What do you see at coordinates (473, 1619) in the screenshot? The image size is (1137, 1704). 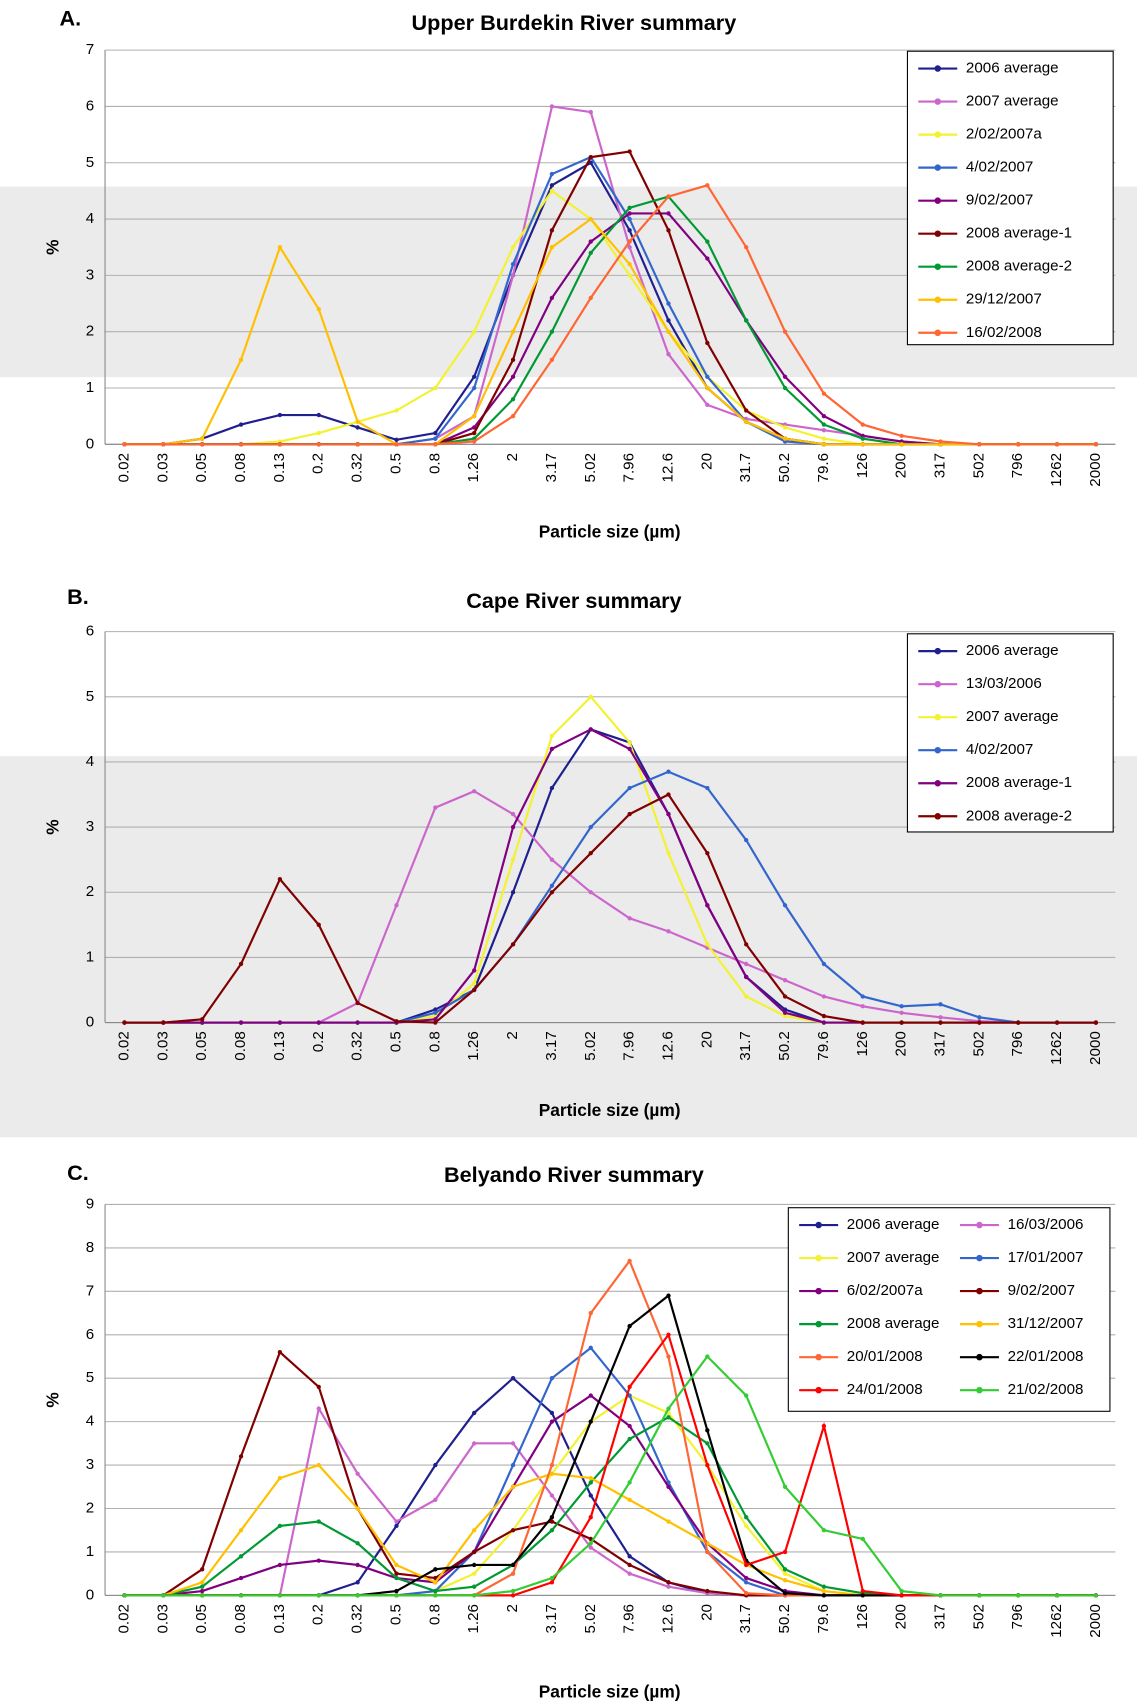 I see `x-tick-label: 1.26` at bounding box center [473, 1619].